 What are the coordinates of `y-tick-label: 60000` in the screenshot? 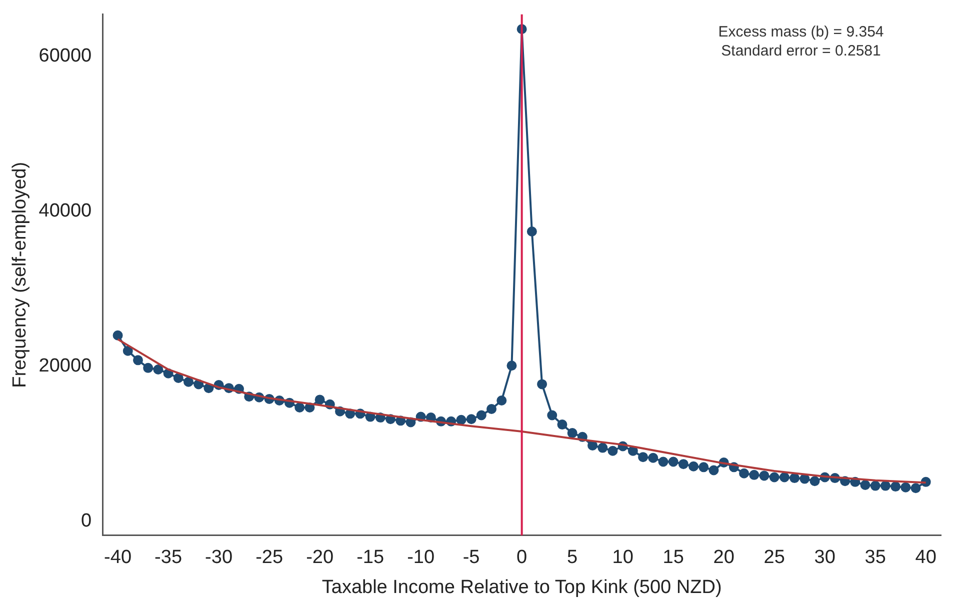 It's located at (65, 56).